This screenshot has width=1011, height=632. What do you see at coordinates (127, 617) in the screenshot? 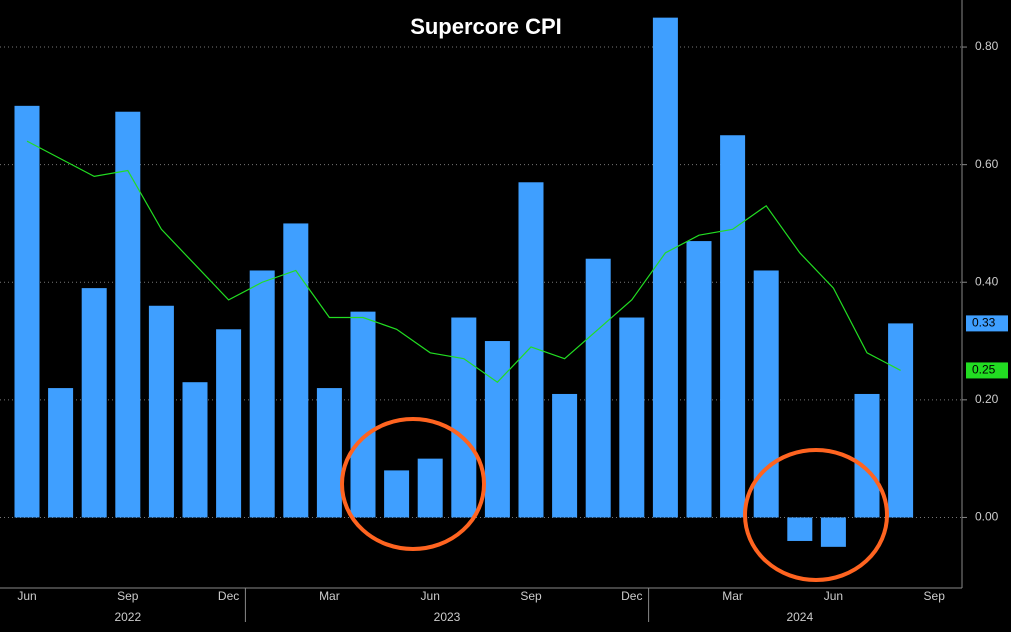
I see `x-group-label: 2022` at bounding box center [127, 617].